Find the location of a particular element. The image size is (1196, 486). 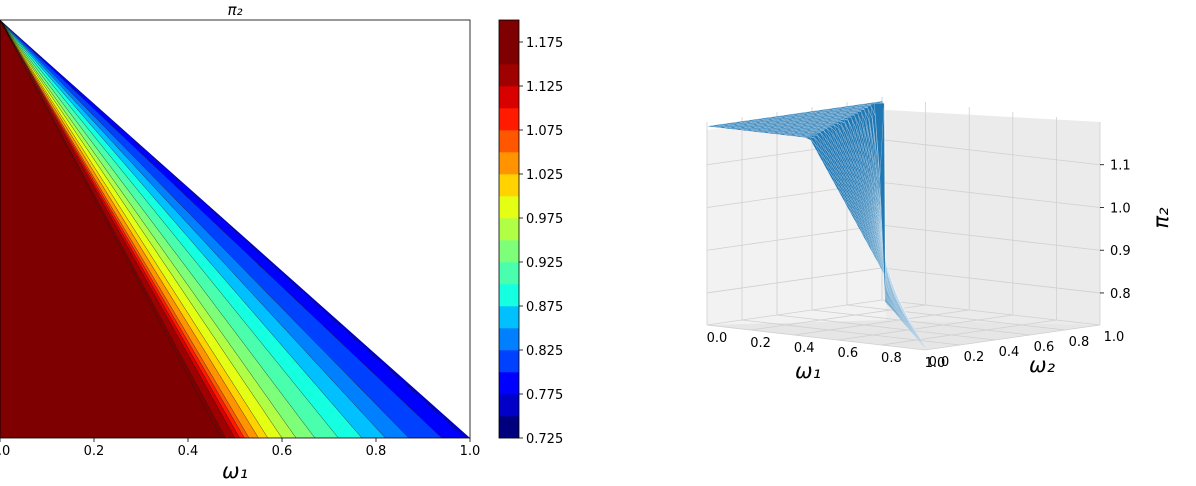

contour-x-axis-label: ω₁ is located at coordinates (235, 471).